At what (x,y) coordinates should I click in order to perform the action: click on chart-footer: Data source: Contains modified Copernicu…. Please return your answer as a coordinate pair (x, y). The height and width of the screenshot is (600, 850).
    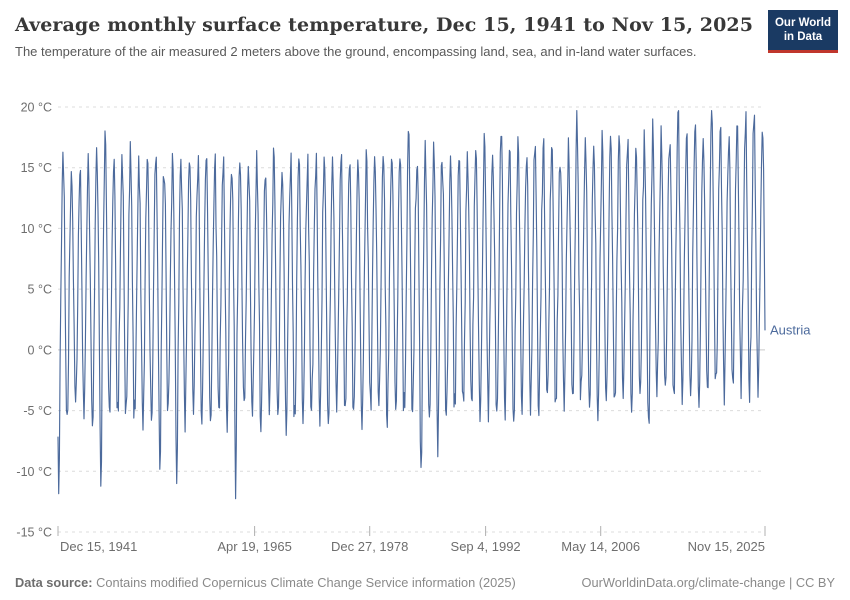
    Looking at the image, I should click on (425, 582).